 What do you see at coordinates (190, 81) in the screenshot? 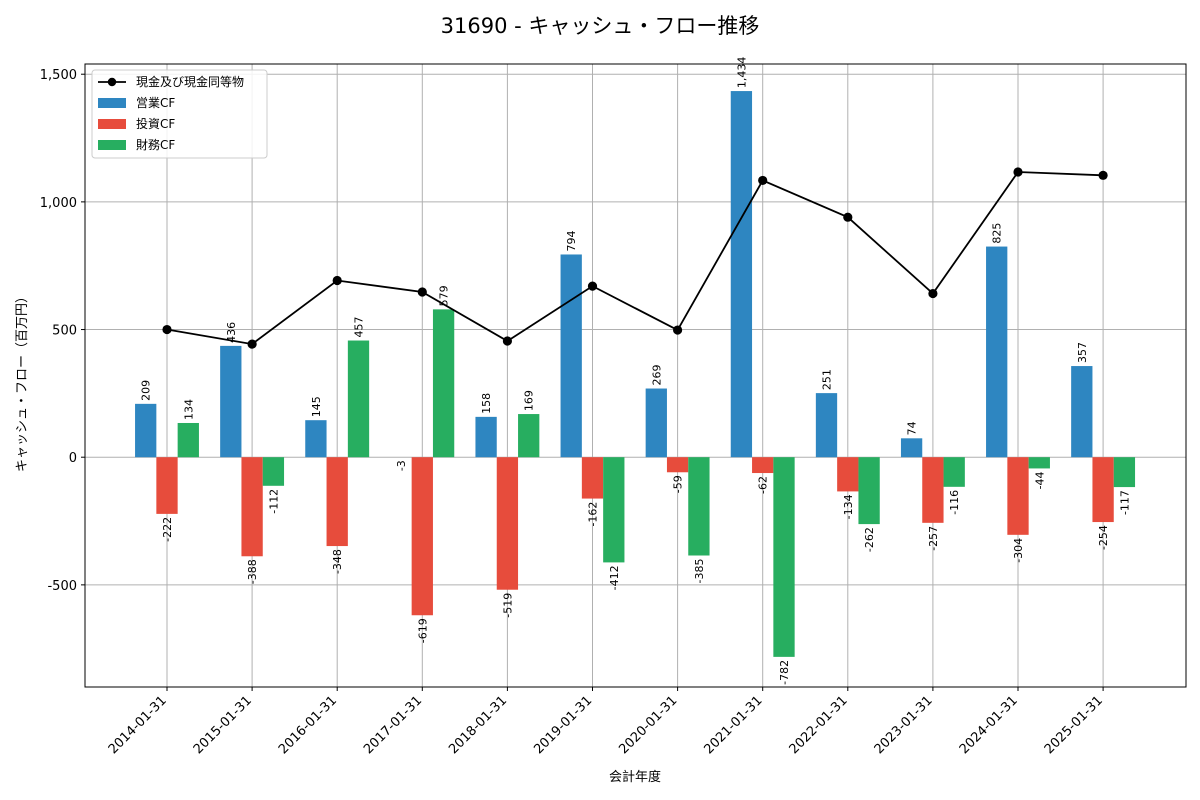
I see `legend-label: 現金及び現金同等物` at bounding box center [190, 81].